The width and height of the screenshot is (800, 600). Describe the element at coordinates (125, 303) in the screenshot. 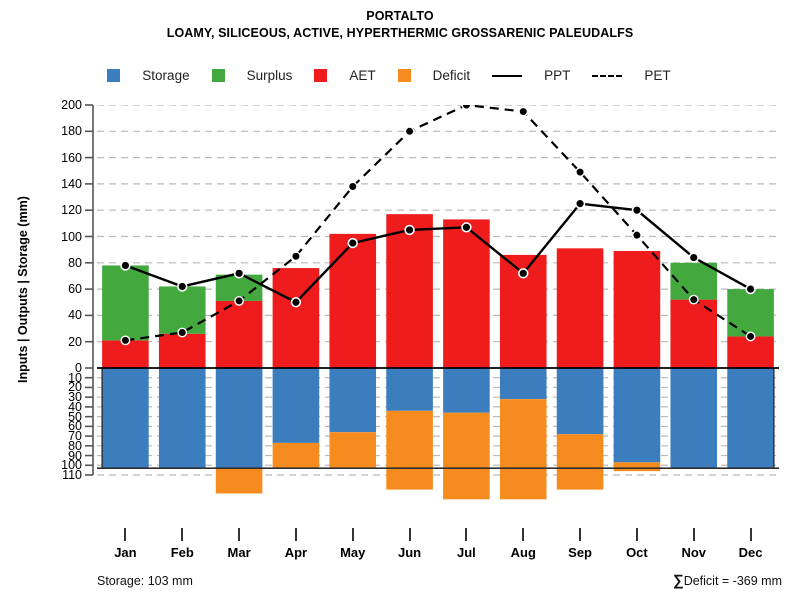

I see `bar-surplus-jan` at that location.